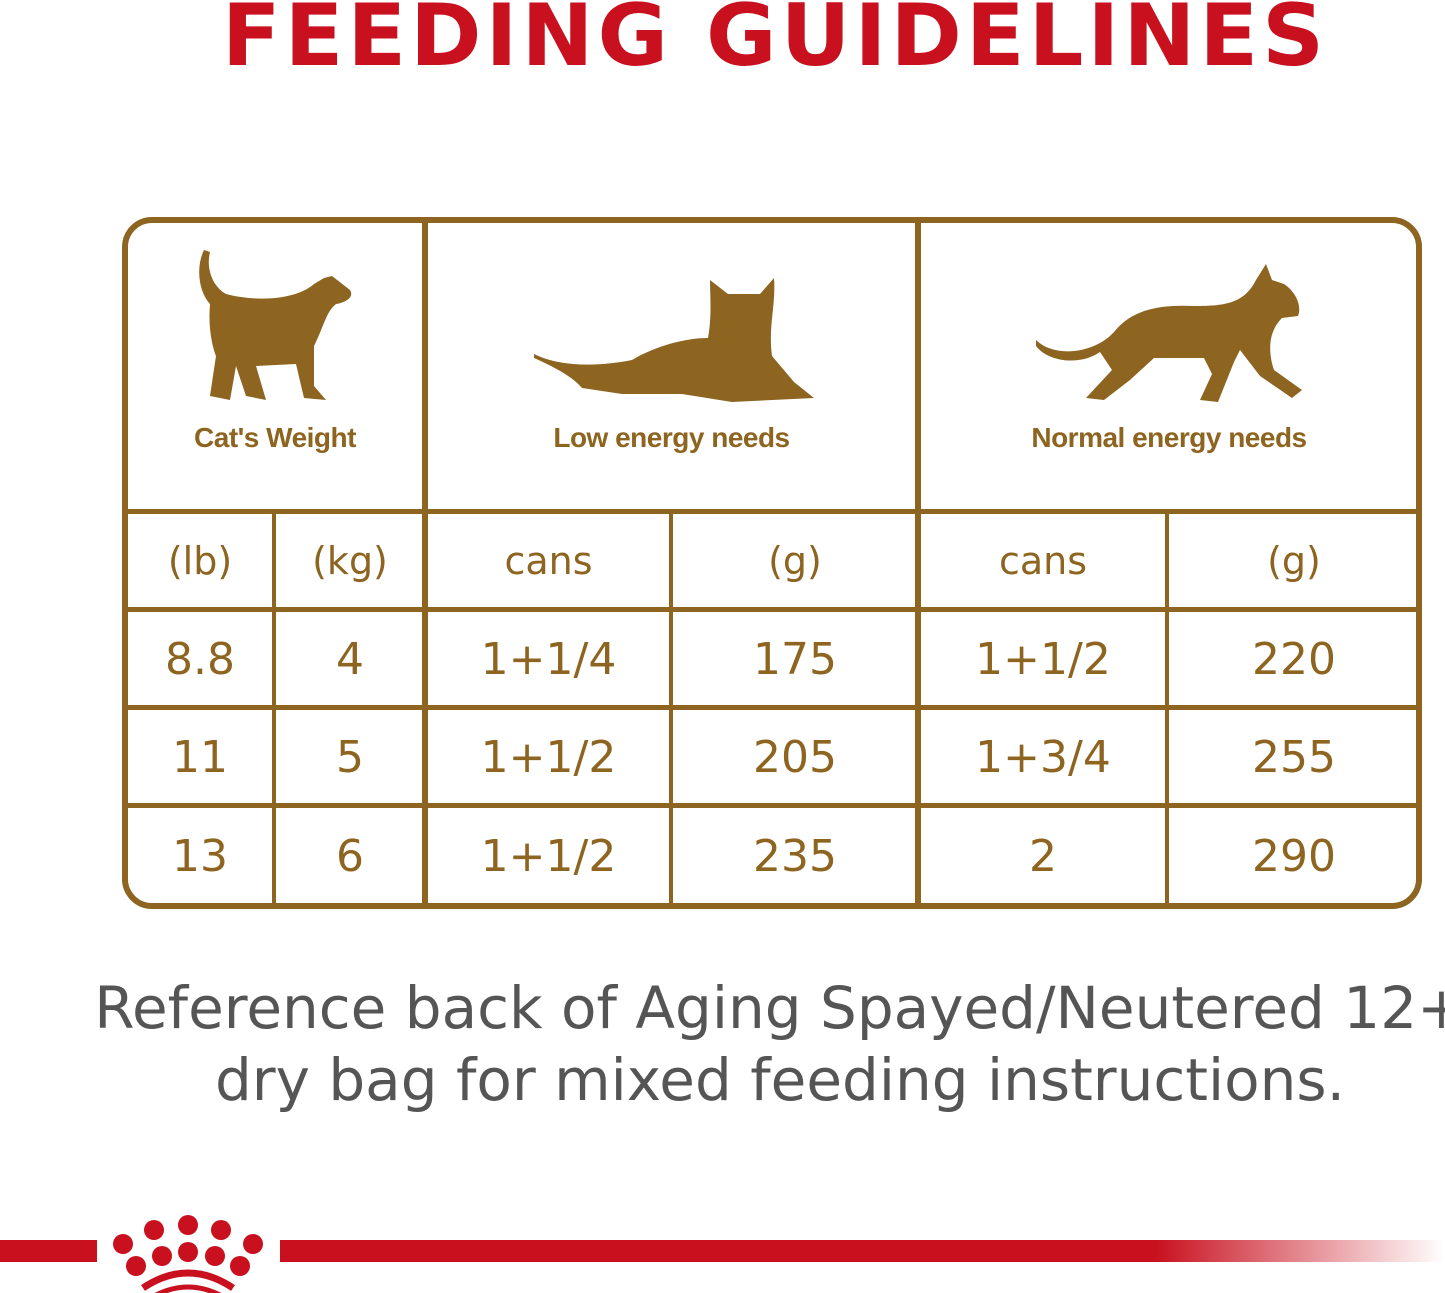 The image size is (1445, 1293). What do you see at coordinates (1043, 856) in the screenshot?
I see `table-cell: 2` at bounding box center [1043, 856].